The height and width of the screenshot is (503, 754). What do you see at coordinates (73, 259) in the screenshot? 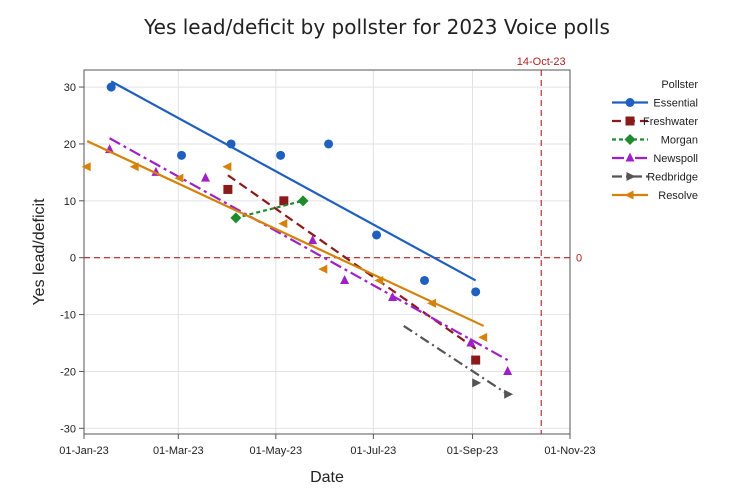
I see `y-tick-label: 0` at bounding box center [73, 259].